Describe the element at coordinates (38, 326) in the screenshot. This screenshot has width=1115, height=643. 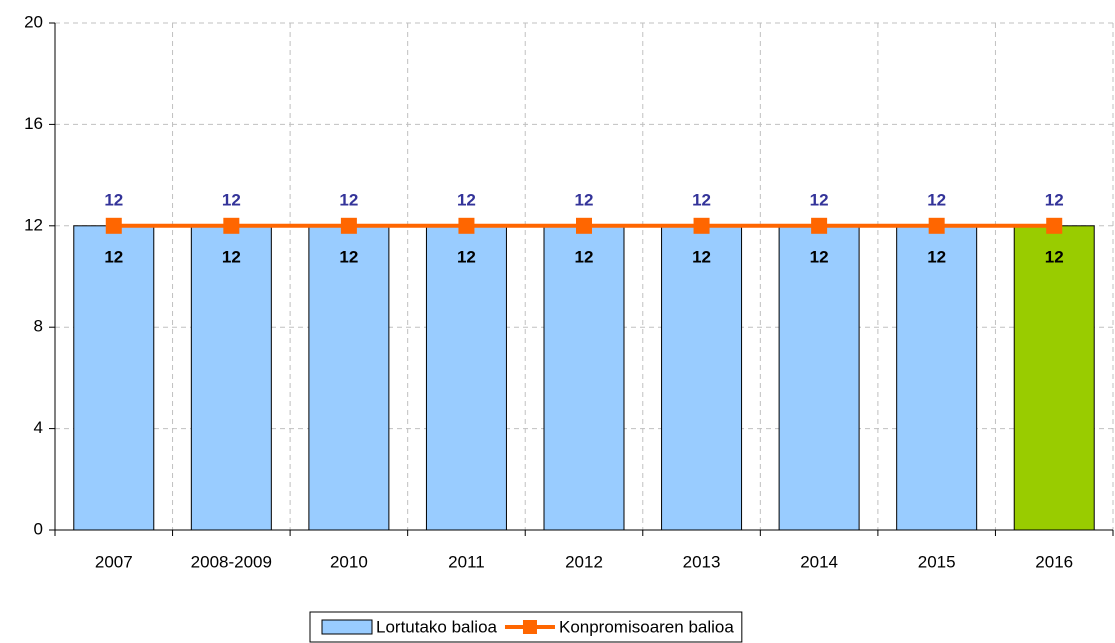
I see `y-tick-label: 8` at that location.